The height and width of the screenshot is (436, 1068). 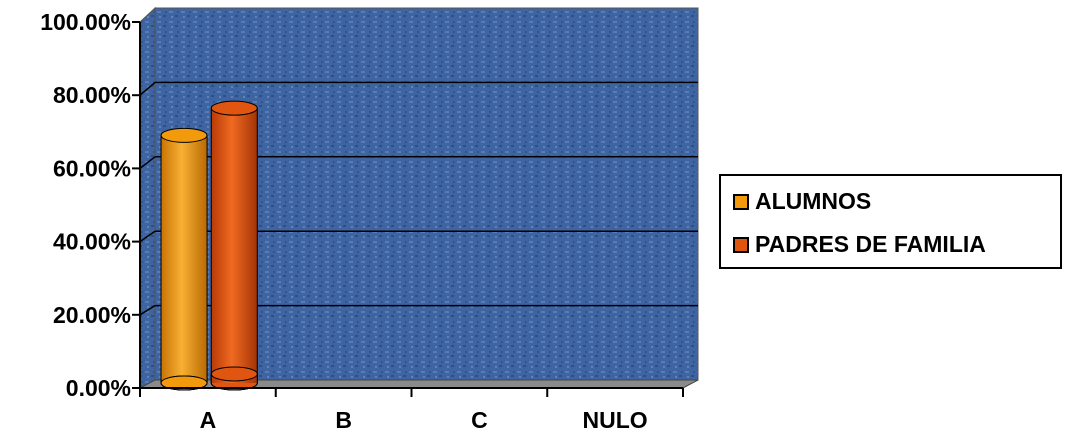 I want to click on y-tick-label: 60.00%, so click(x=92, y=168).